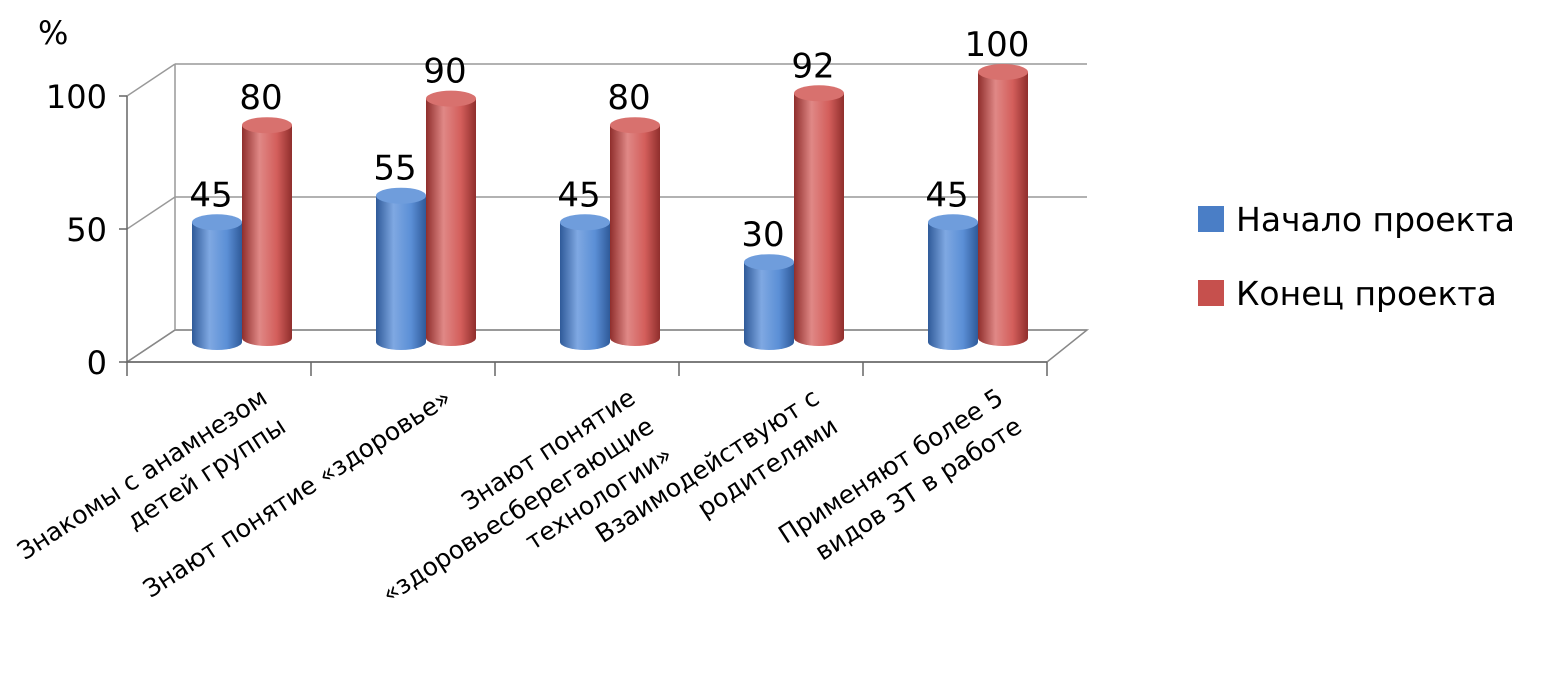 This screenshot has height=674, width=1564. What do you see at coordinates (812, 66) in the screenshot?
I see `data-label: 92` at bounding box center [812, 66].